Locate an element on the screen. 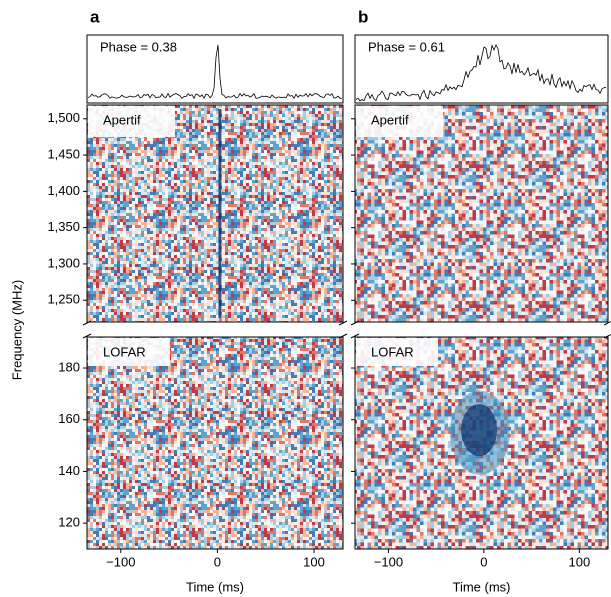  profile-frame is located at coordinates (481, 69).